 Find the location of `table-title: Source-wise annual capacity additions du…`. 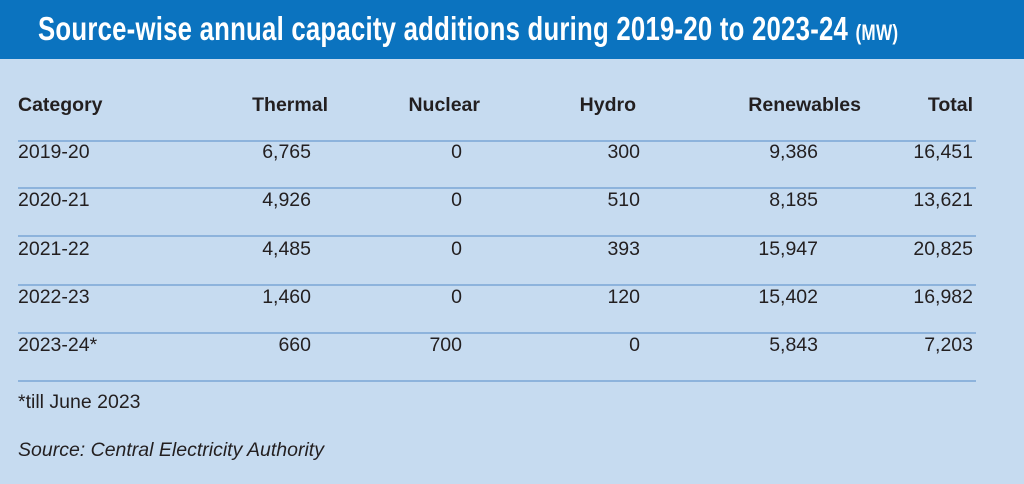

table-title: Source-wise annual capacity additions du… is located at coordinates (468, 29).